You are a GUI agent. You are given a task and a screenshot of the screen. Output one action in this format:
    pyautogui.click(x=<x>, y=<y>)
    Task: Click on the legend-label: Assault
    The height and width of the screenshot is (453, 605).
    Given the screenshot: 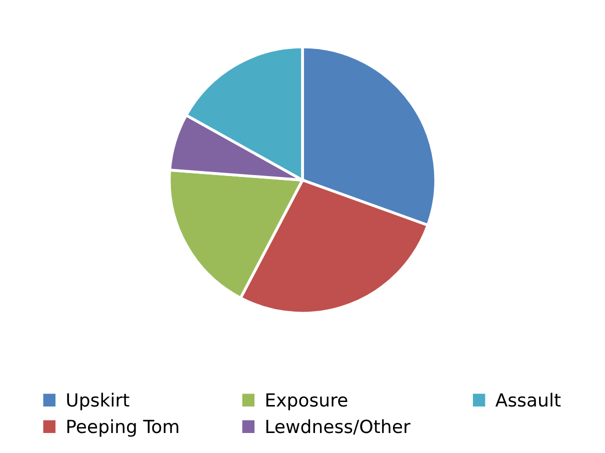 What is the action you would take?
    pyautogui.click(x=528, y=399)
    